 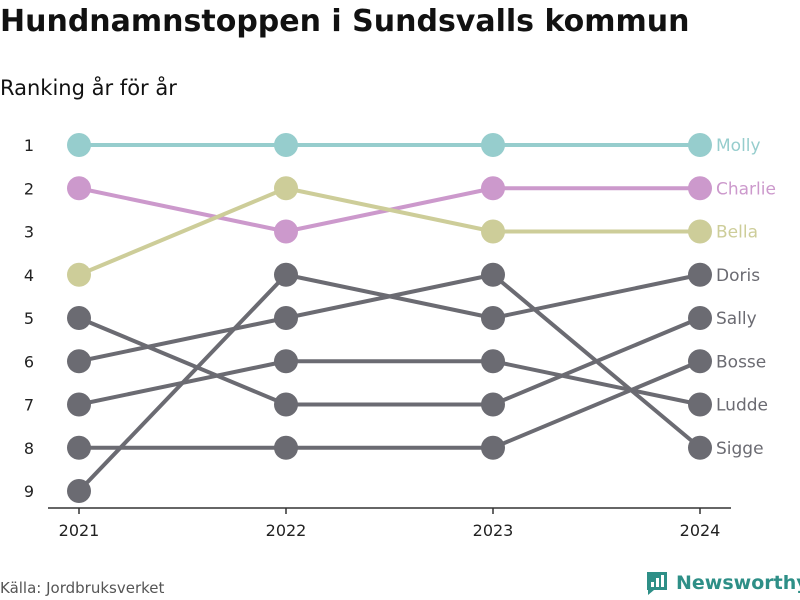 What do you see at coordinates (740, 449) in the screenshot?
I see `series-label-sigge: Sigge` at bounding box center [740, 449].